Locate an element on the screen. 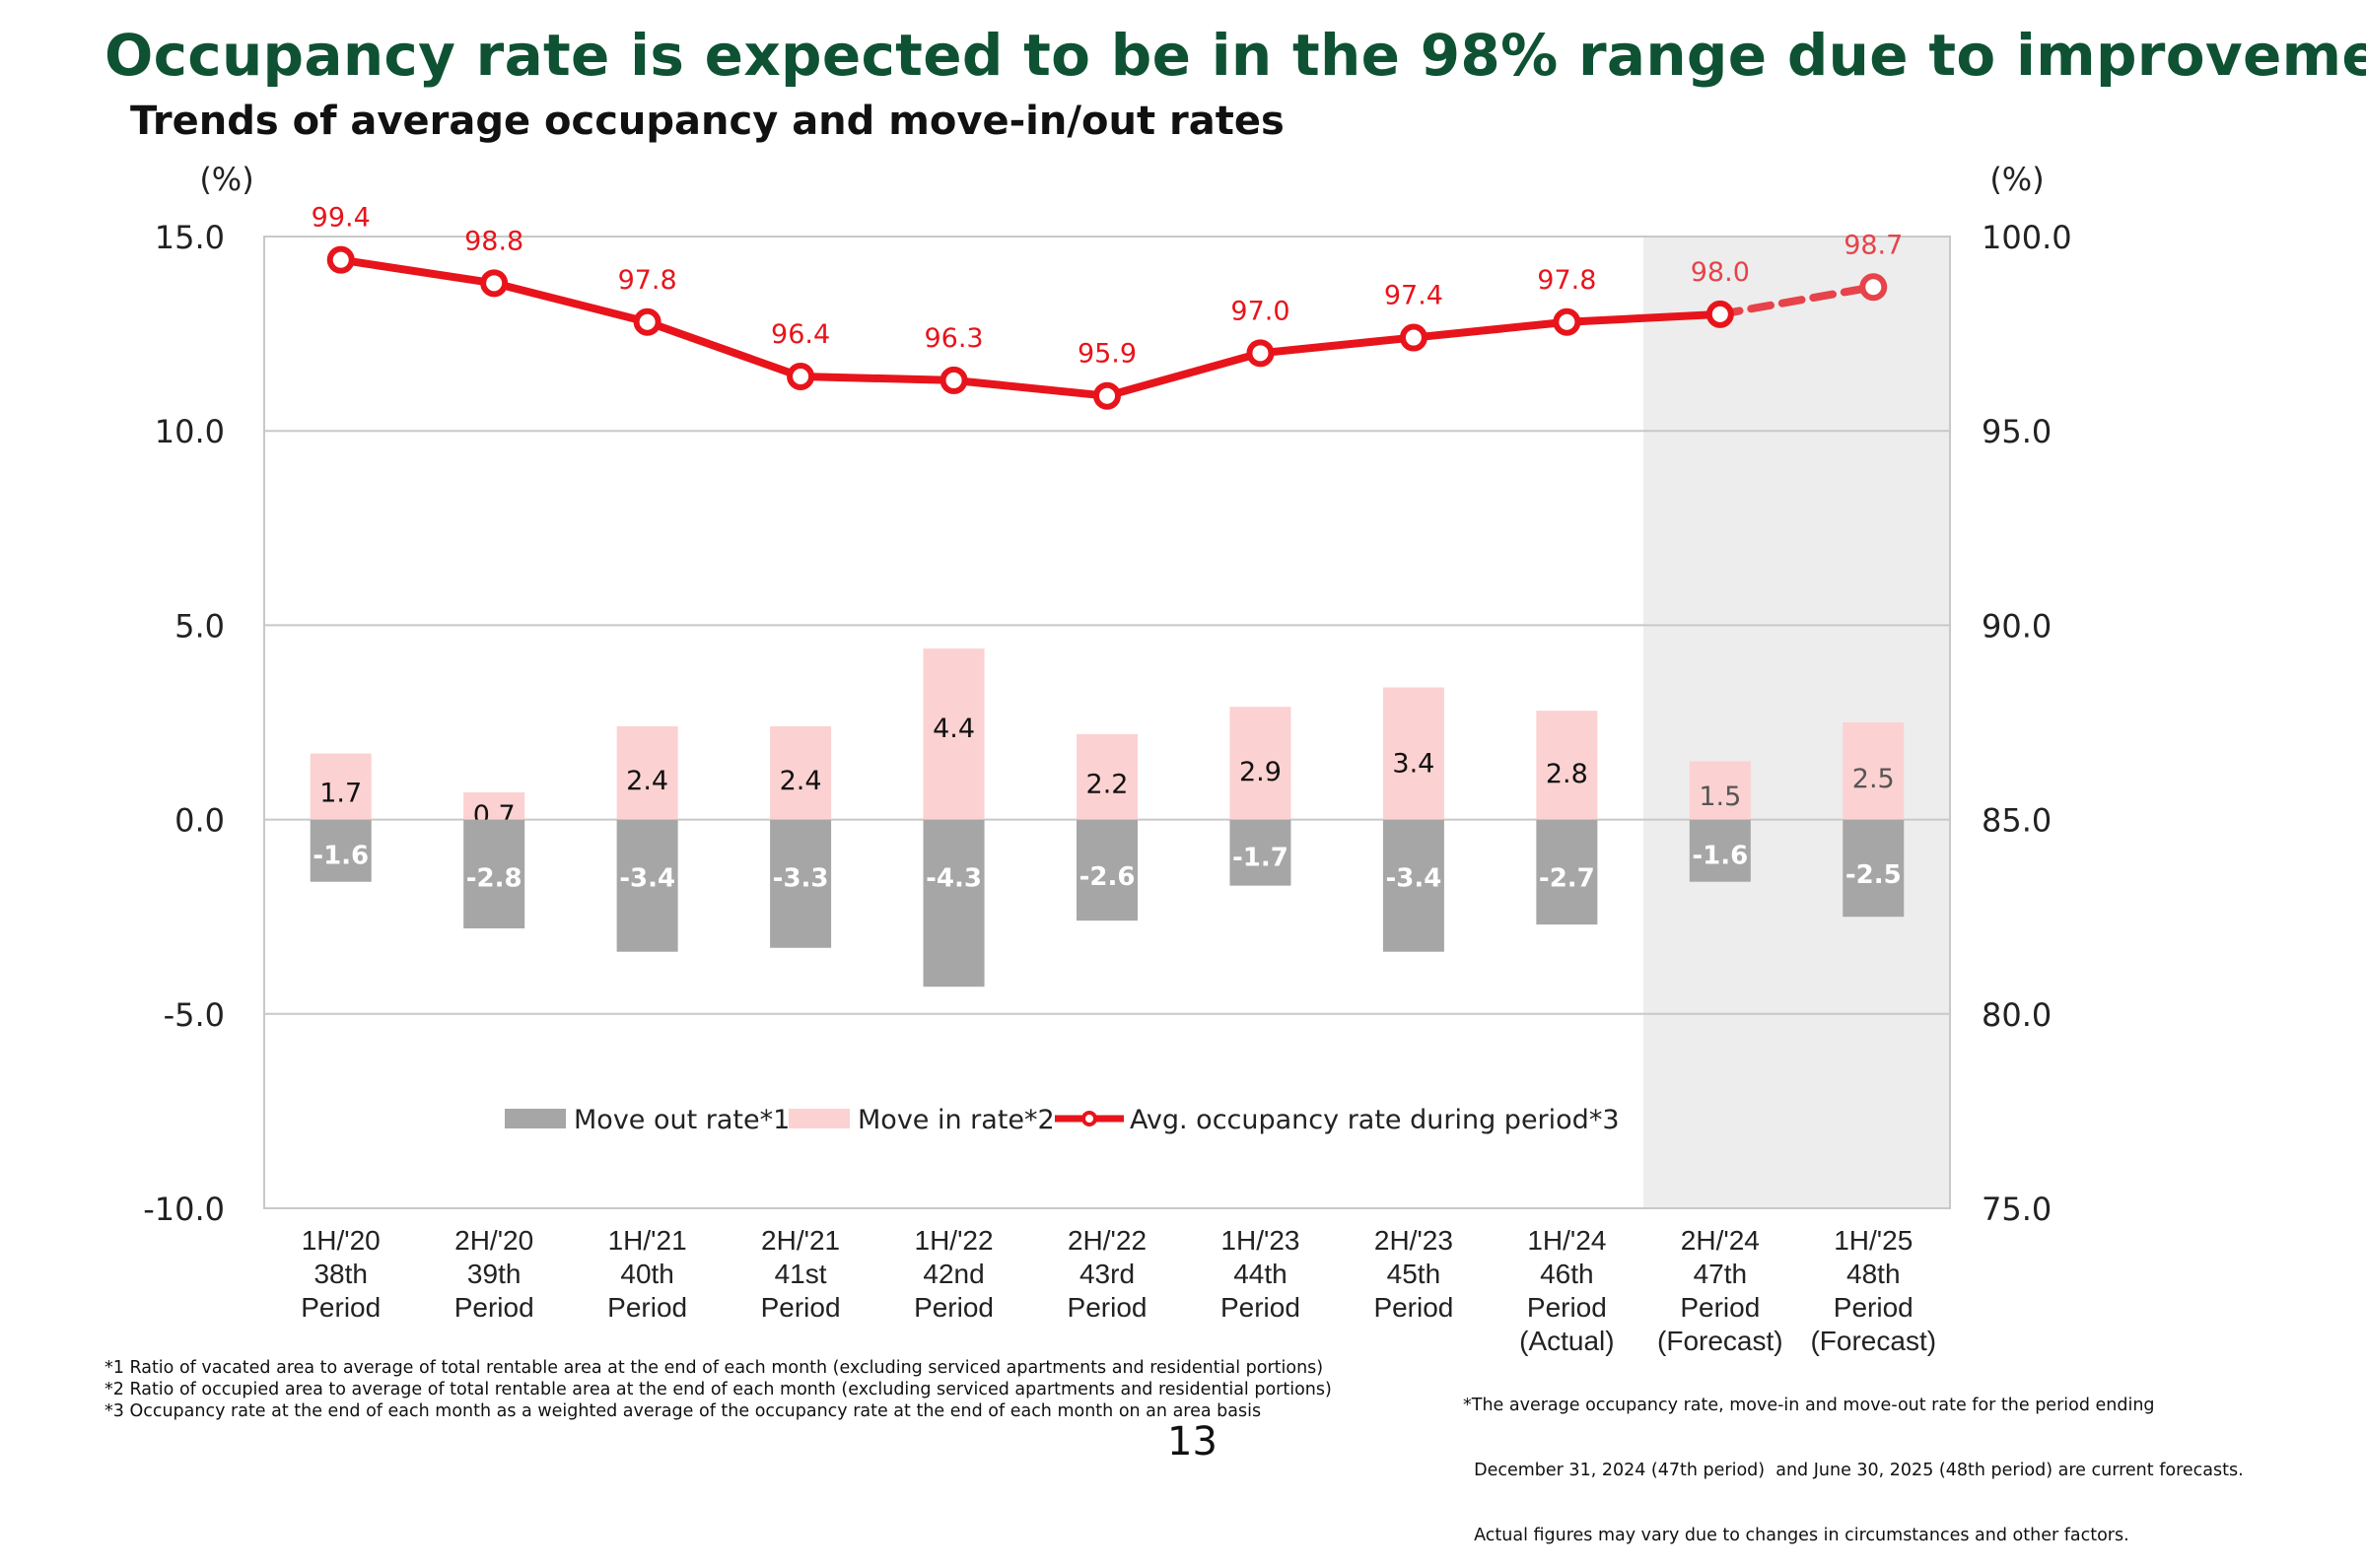 This screenshot has width=2366, height=1568. legend-swatch-move-out is located at coordinates (535, 1118).